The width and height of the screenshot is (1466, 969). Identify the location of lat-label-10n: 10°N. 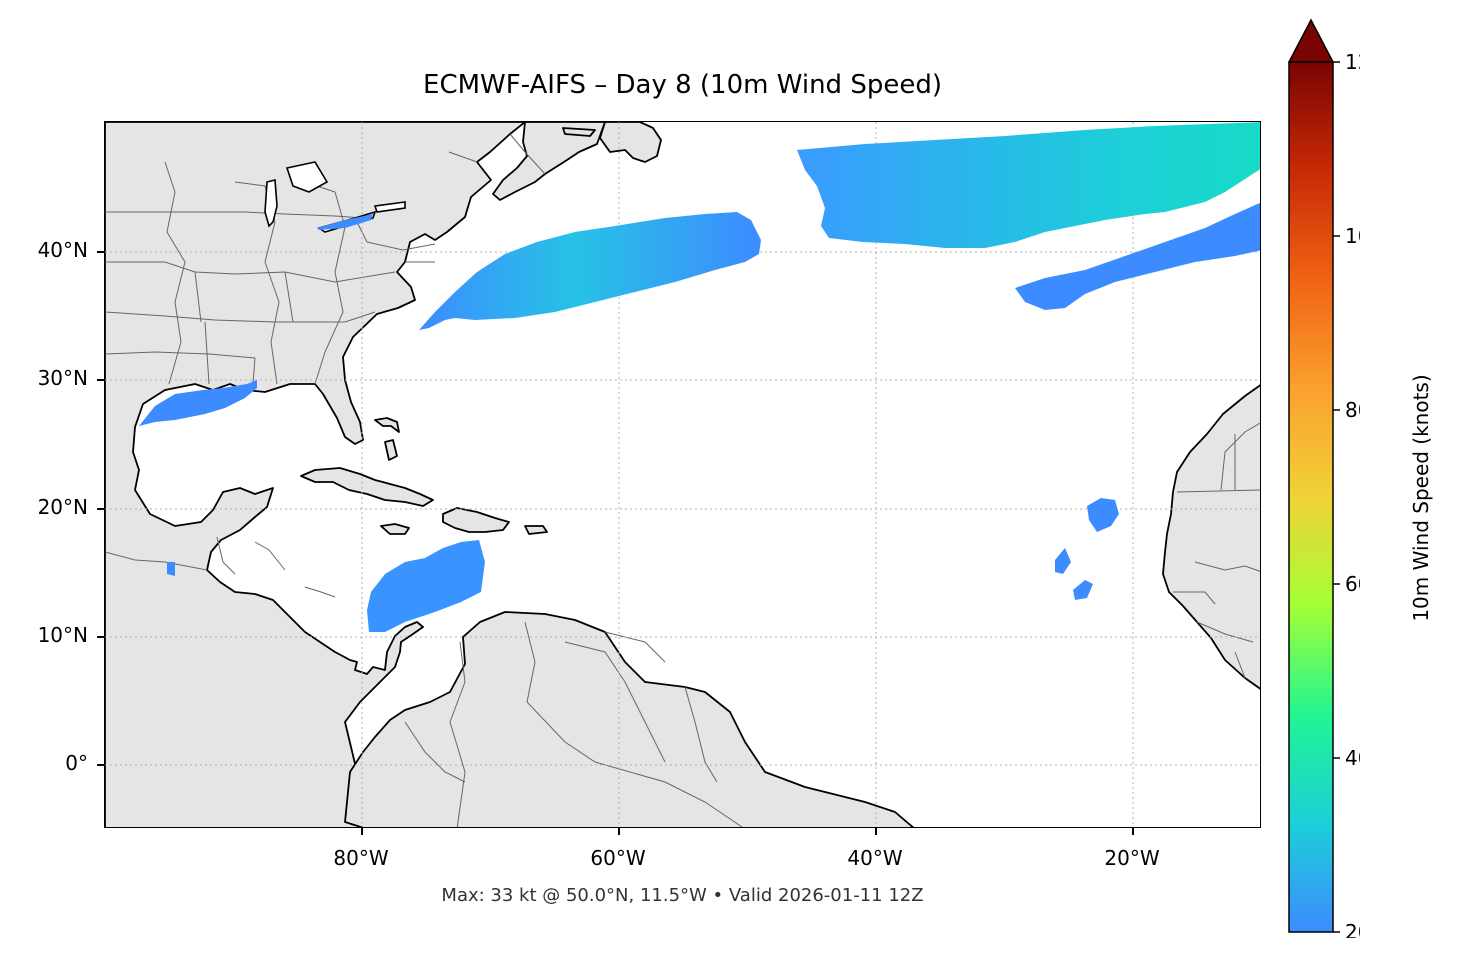
(62, 635).